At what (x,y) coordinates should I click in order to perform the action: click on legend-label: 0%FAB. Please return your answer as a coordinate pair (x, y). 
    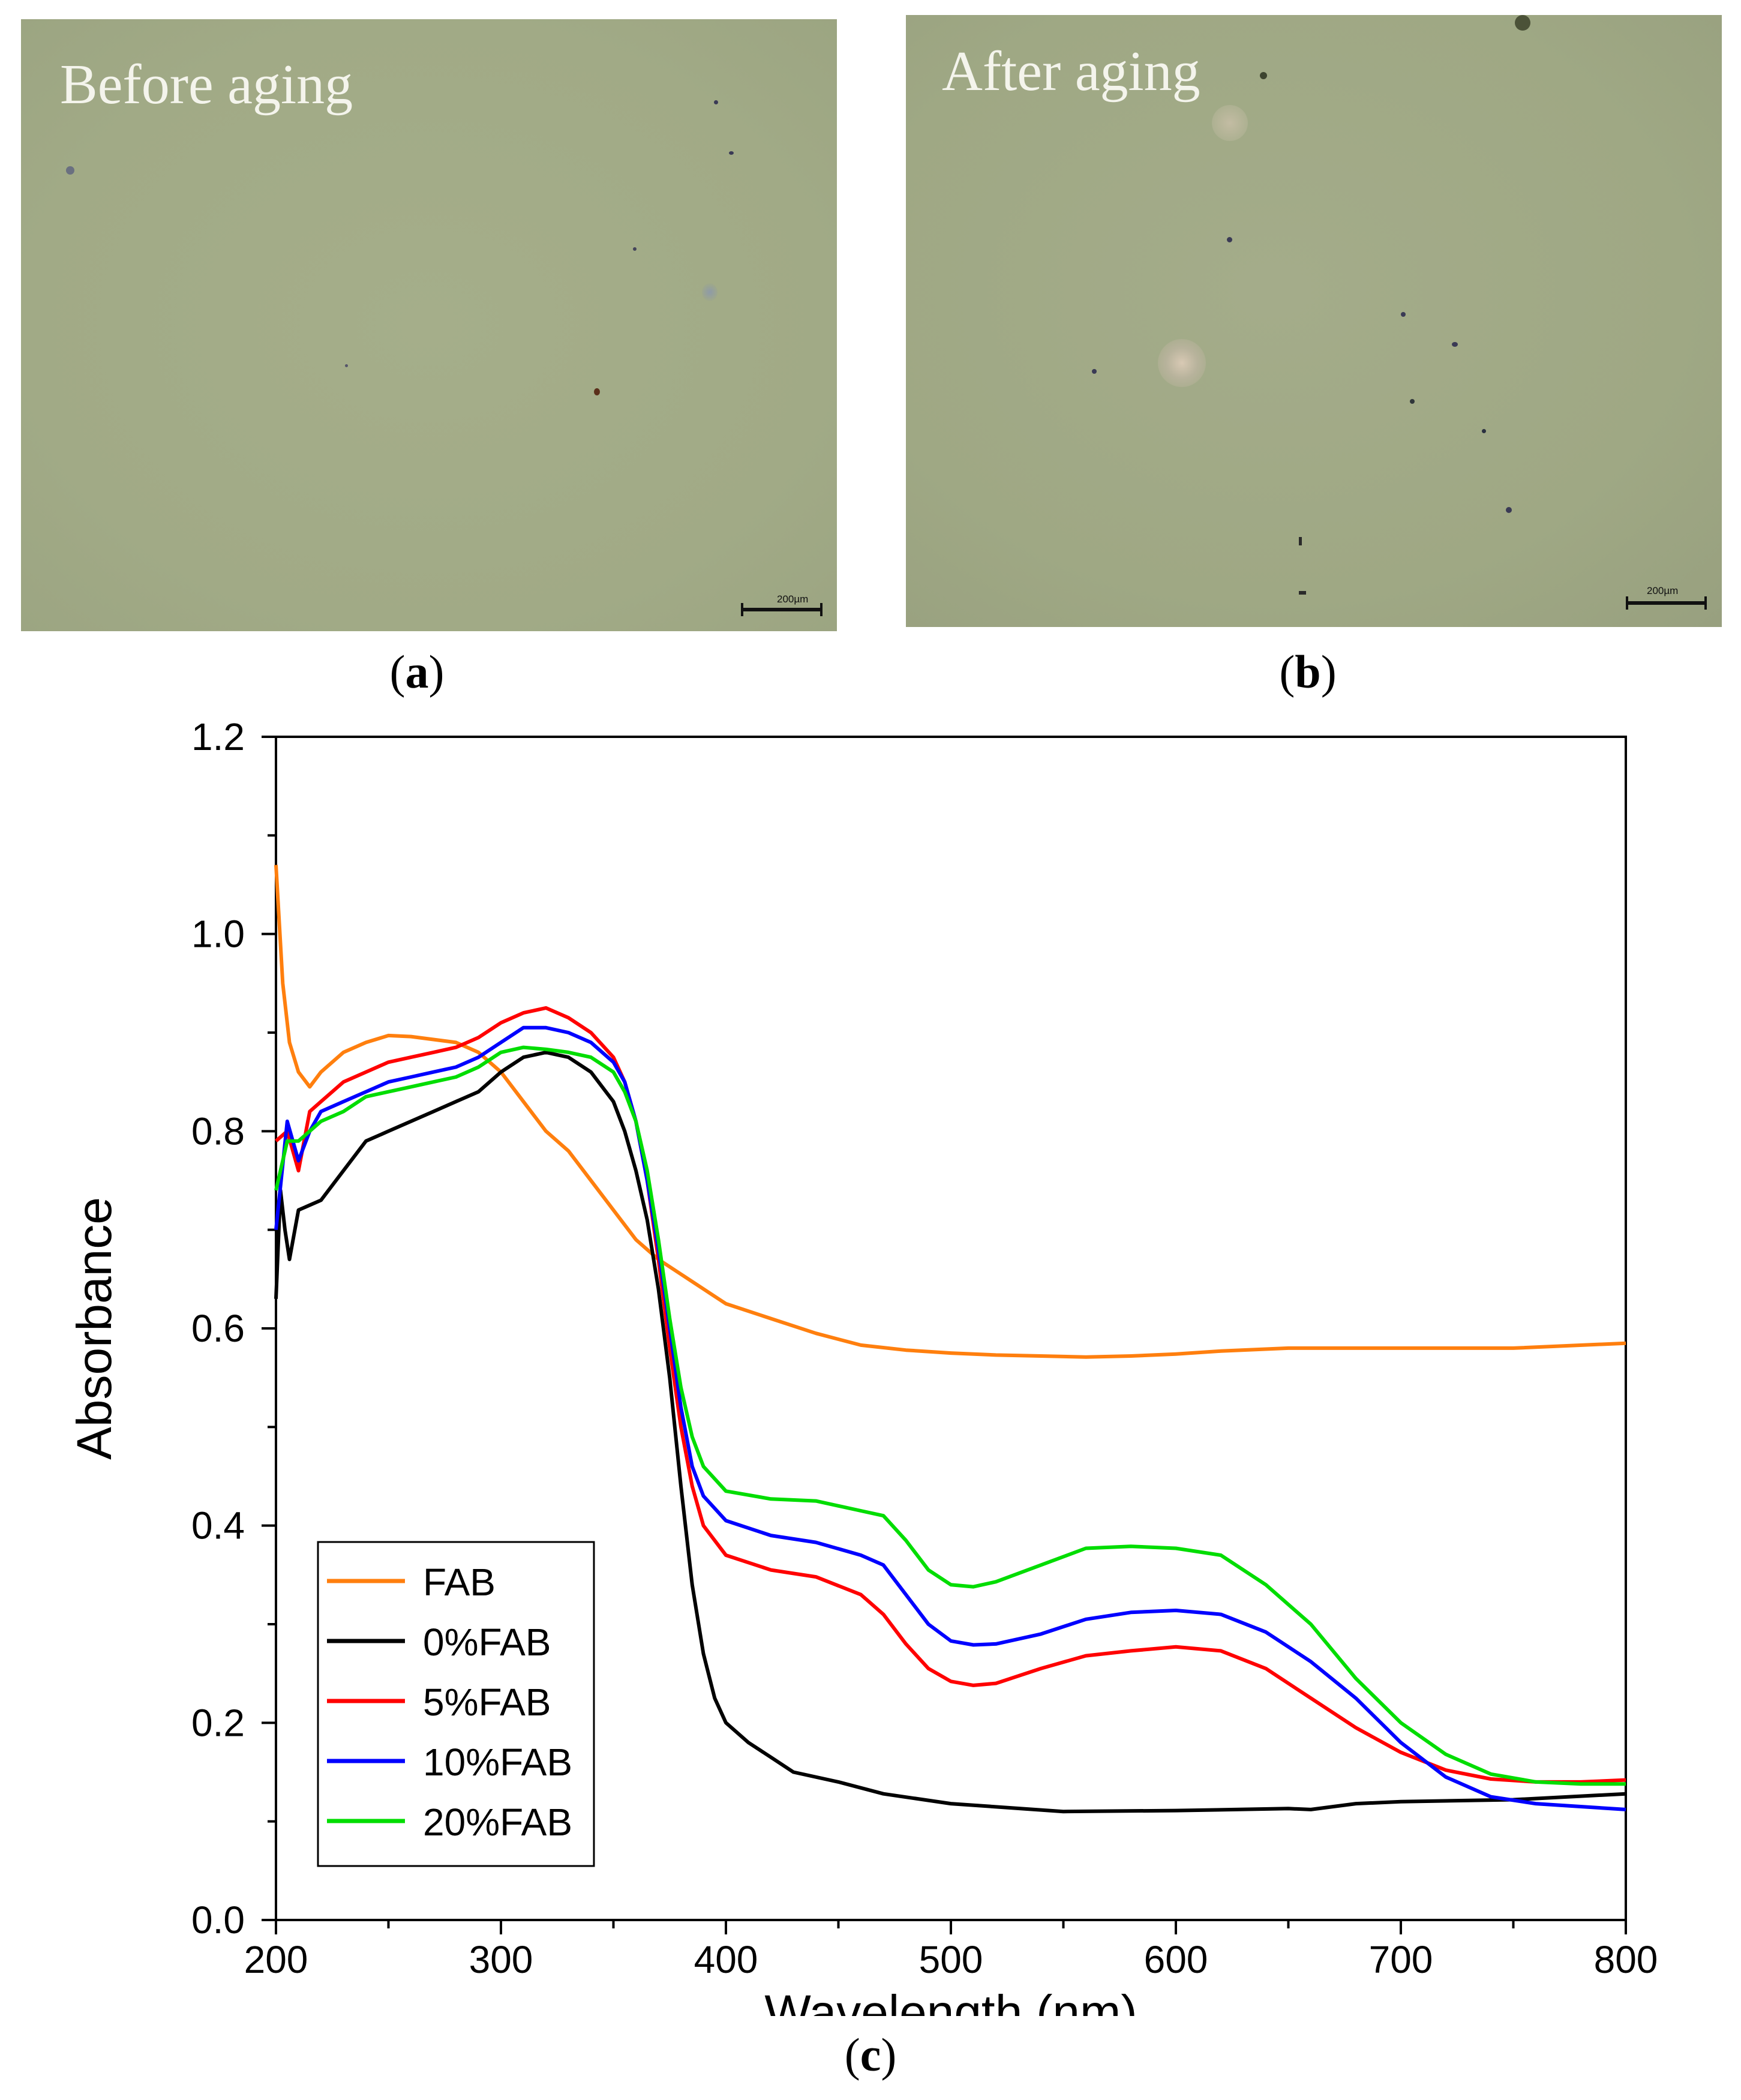
    Looking at the image, I should click on (487, 1642).